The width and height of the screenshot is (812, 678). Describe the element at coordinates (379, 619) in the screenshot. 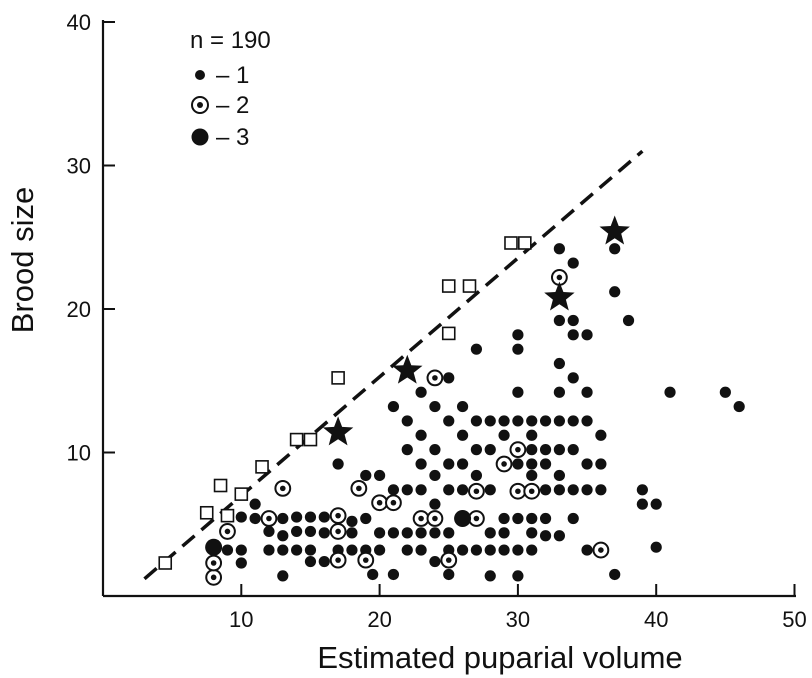

I see `x-tick-label: 20` at that location.